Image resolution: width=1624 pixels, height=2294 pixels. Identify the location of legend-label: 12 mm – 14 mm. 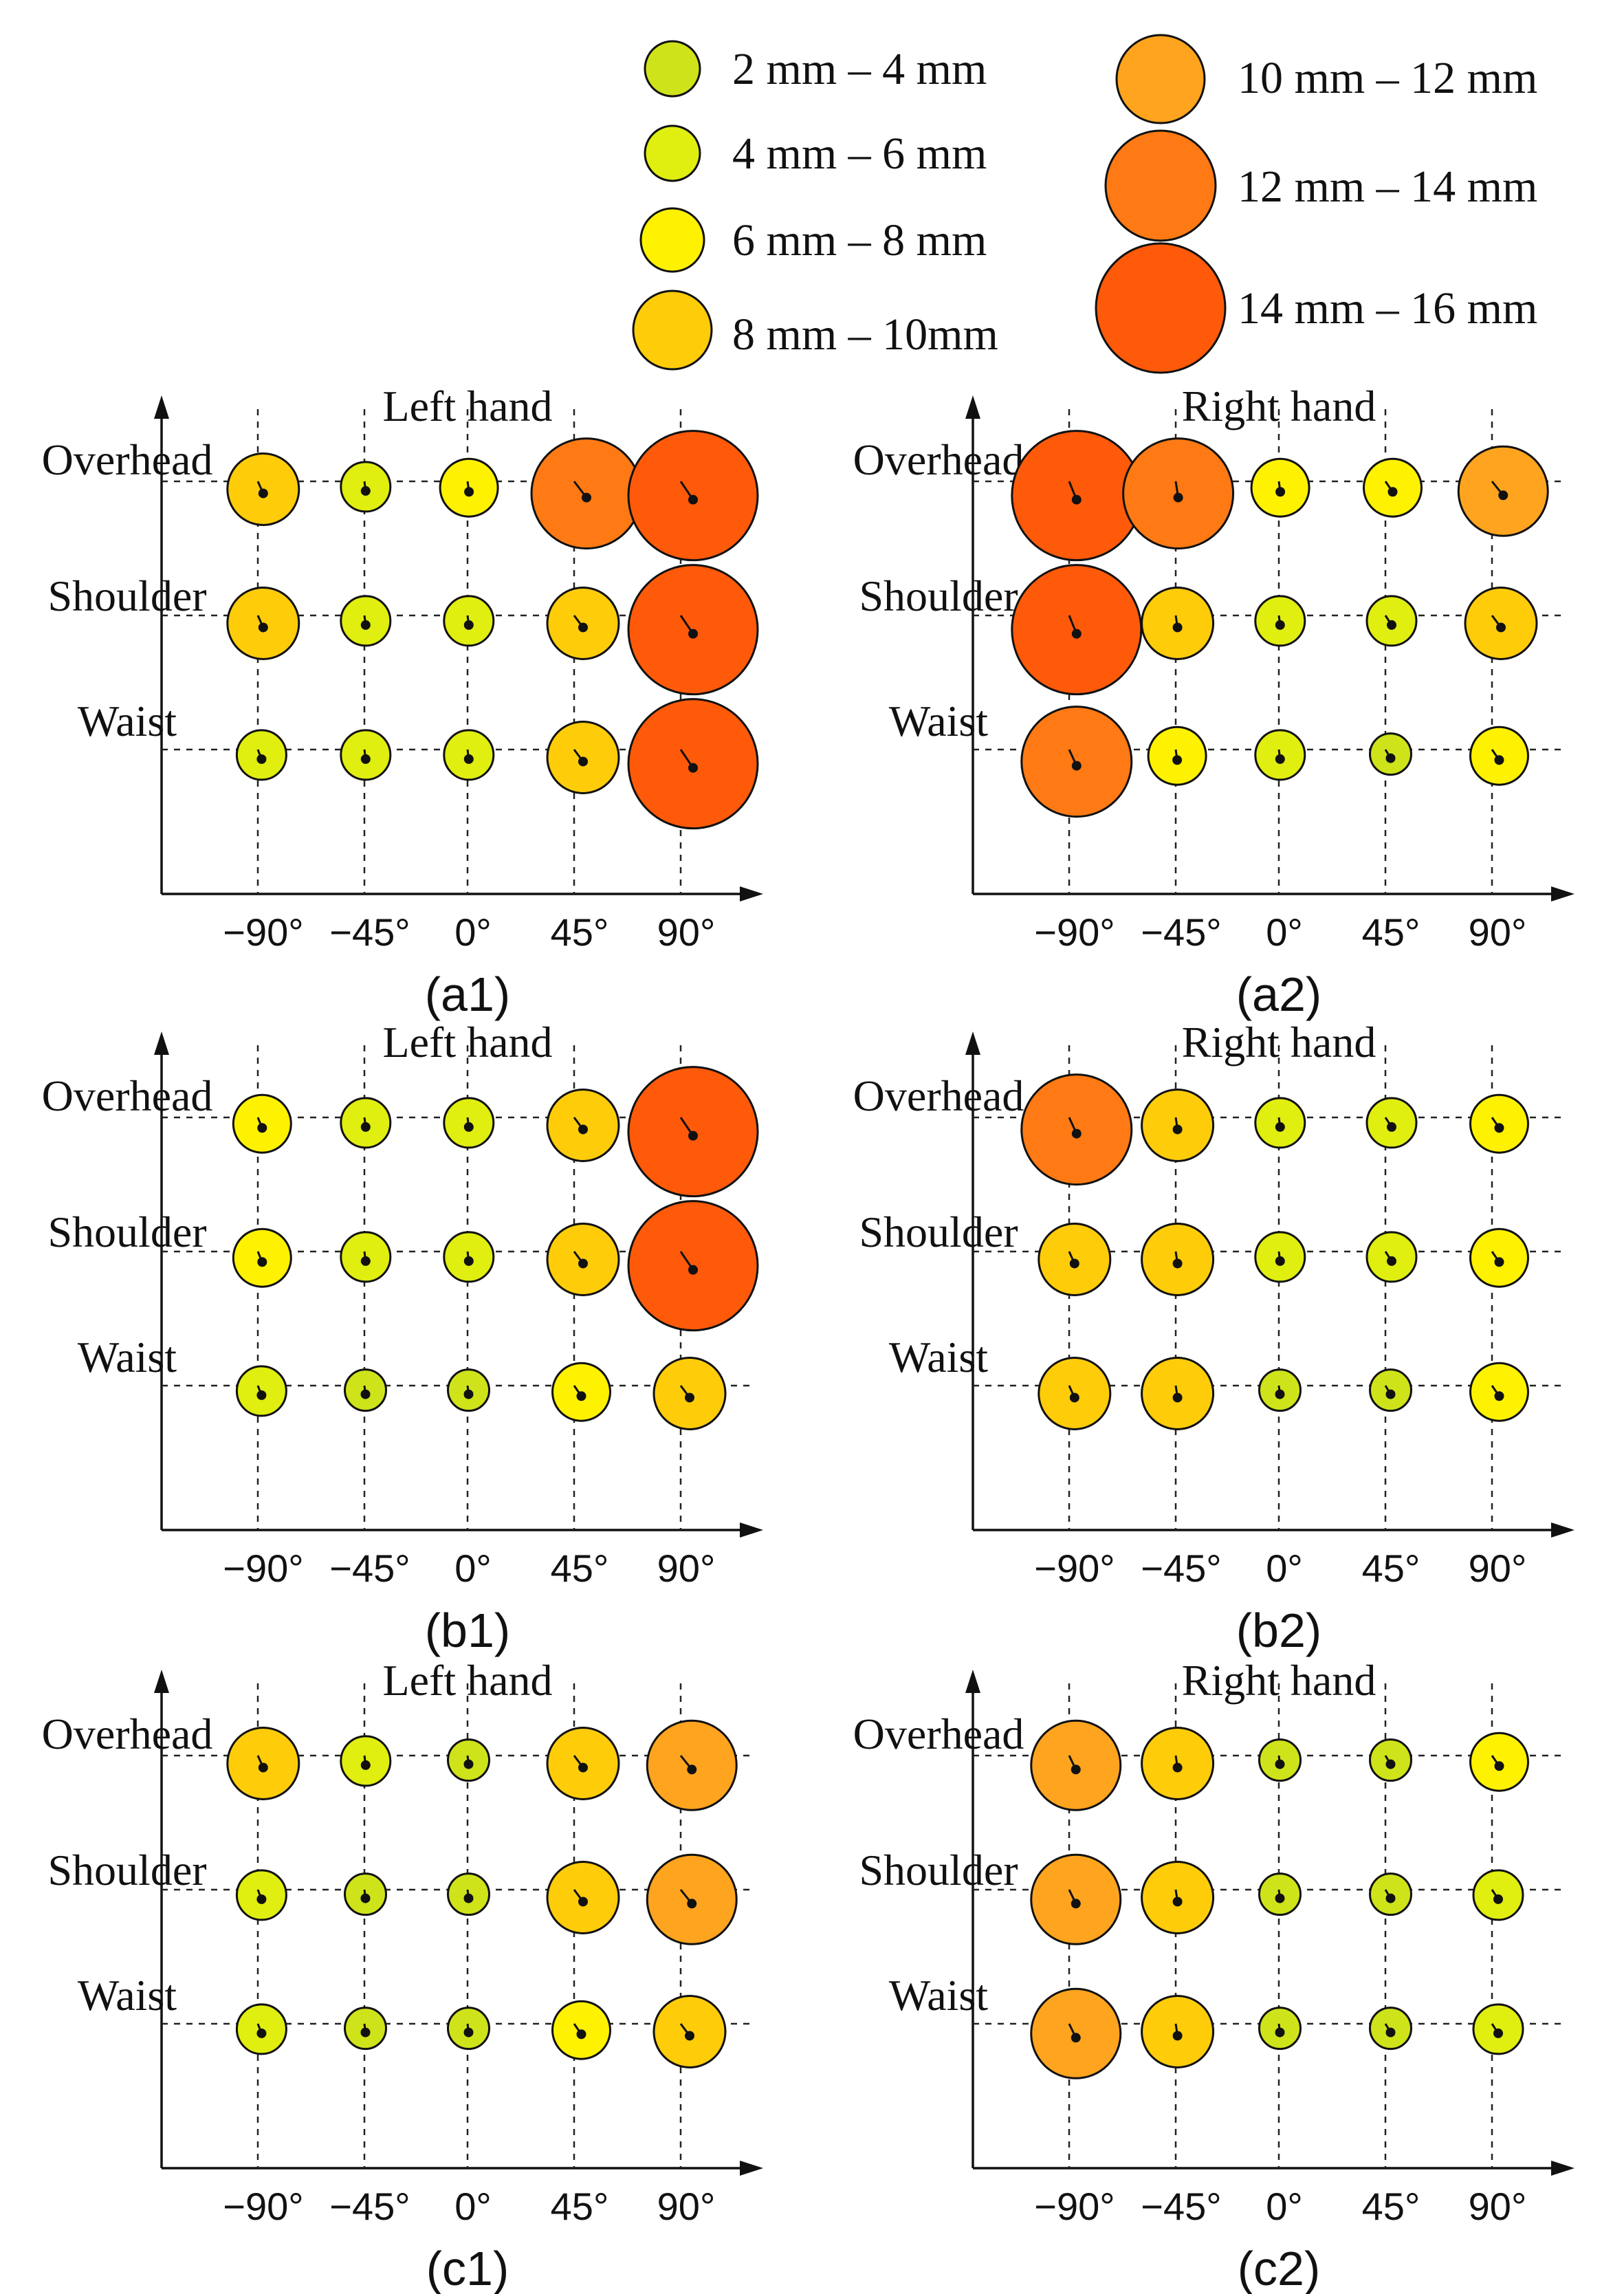
(1387, 187).